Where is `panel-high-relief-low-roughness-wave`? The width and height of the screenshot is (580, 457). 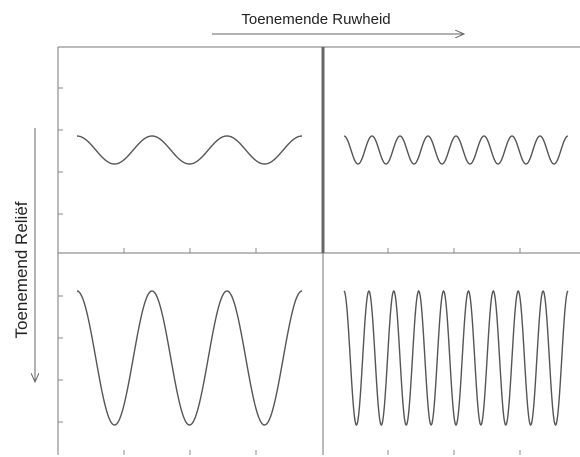 panel-high-relief-low-roughness-wave is located at coordinates (189, 358).